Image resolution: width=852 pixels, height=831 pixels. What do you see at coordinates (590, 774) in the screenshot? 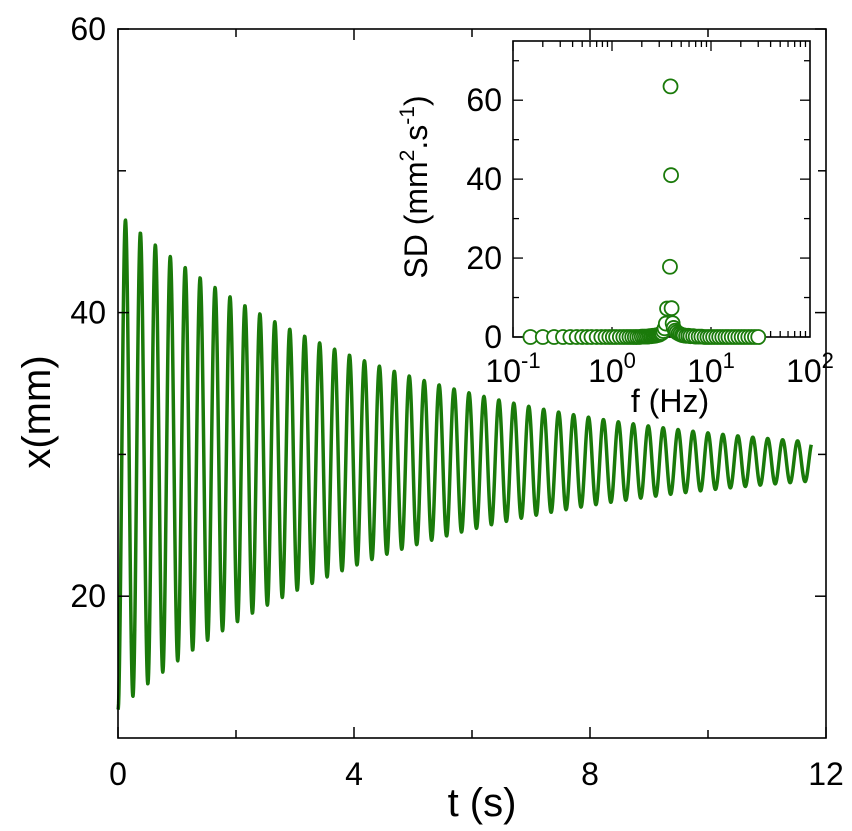
I see `main-x-tick-label: 8` at bounding box center [590, 774].